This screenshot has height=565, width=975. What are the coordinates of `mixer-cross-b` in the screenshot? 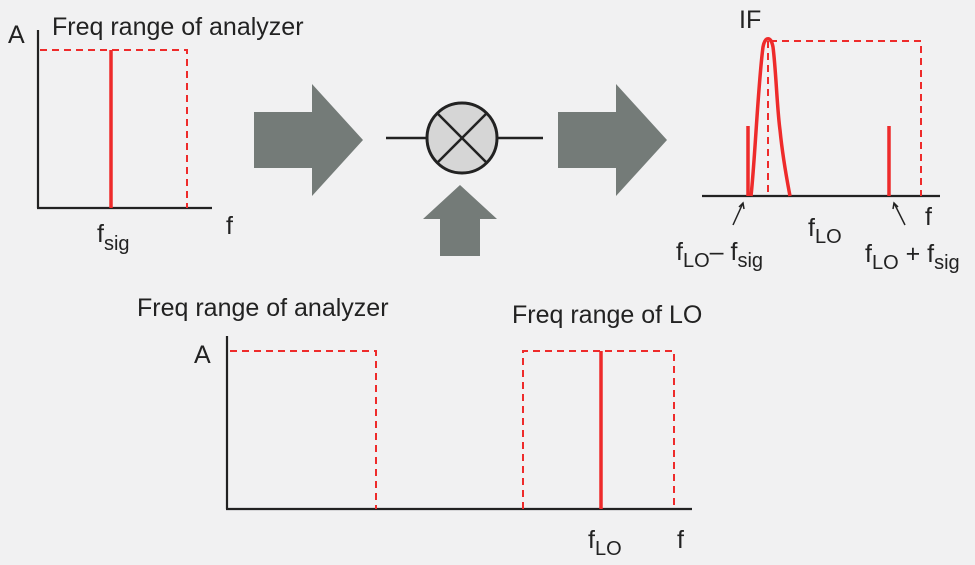 It's located at (462, 138).